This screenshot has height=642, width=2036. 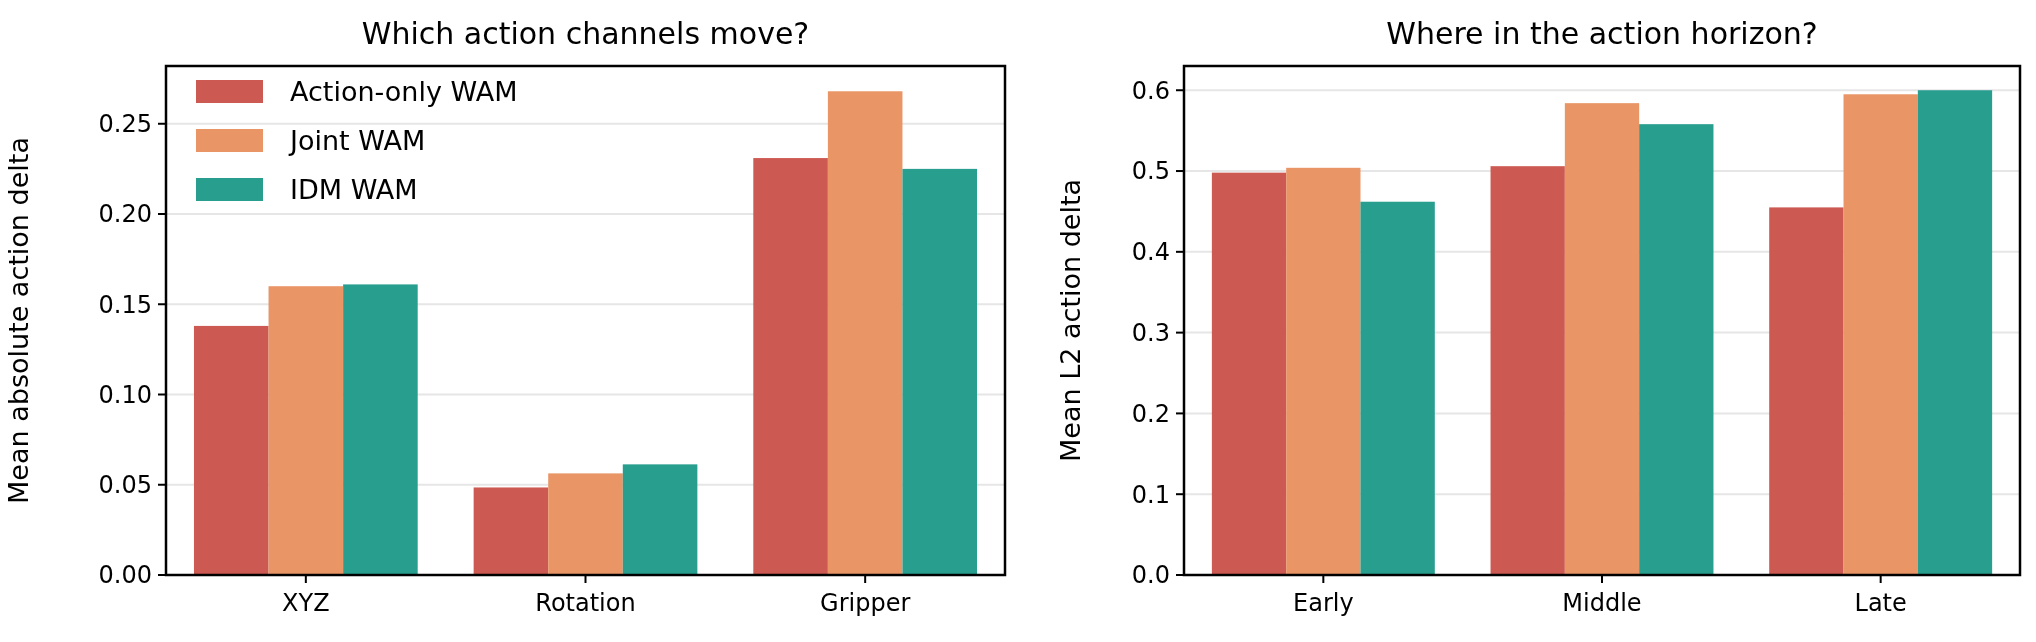 What do you see at coordinates (1150, 90) in the screenshot?
I see `y-tick-label: 0.6` at bounding box center [1150, 90].